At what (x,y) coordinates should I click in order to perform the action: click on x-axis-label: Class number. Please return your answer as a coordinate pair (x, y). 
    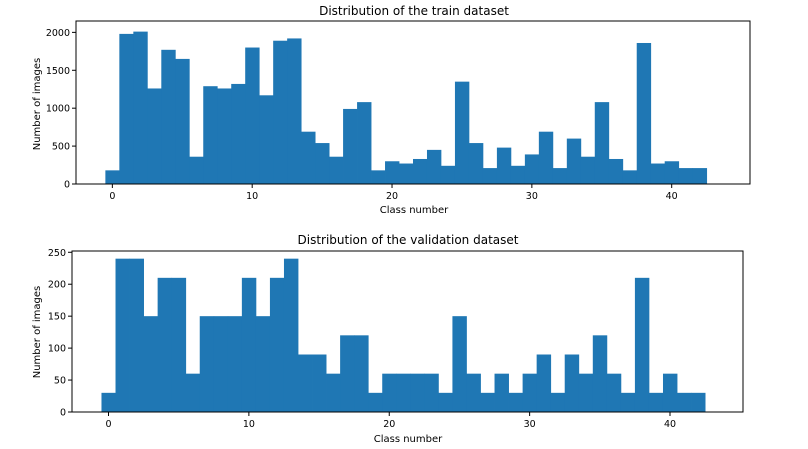
    Looking at the image, I should click on (414, 210).